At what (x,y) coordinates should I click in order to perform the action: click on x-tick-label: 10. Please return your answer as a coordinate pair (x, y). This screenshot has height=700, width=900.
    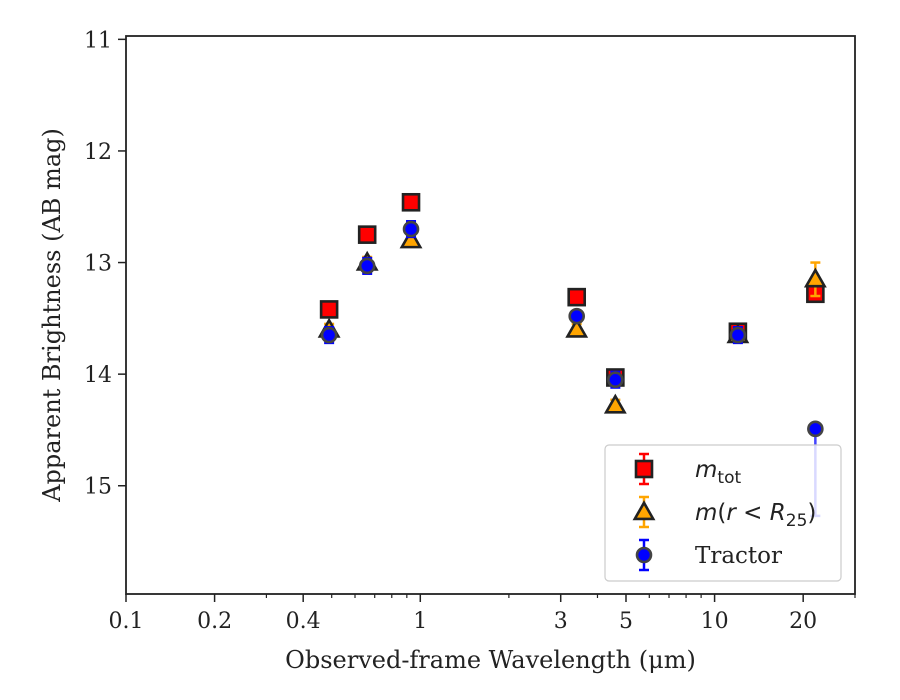
    Looking at the image, I should click on (715, 621).